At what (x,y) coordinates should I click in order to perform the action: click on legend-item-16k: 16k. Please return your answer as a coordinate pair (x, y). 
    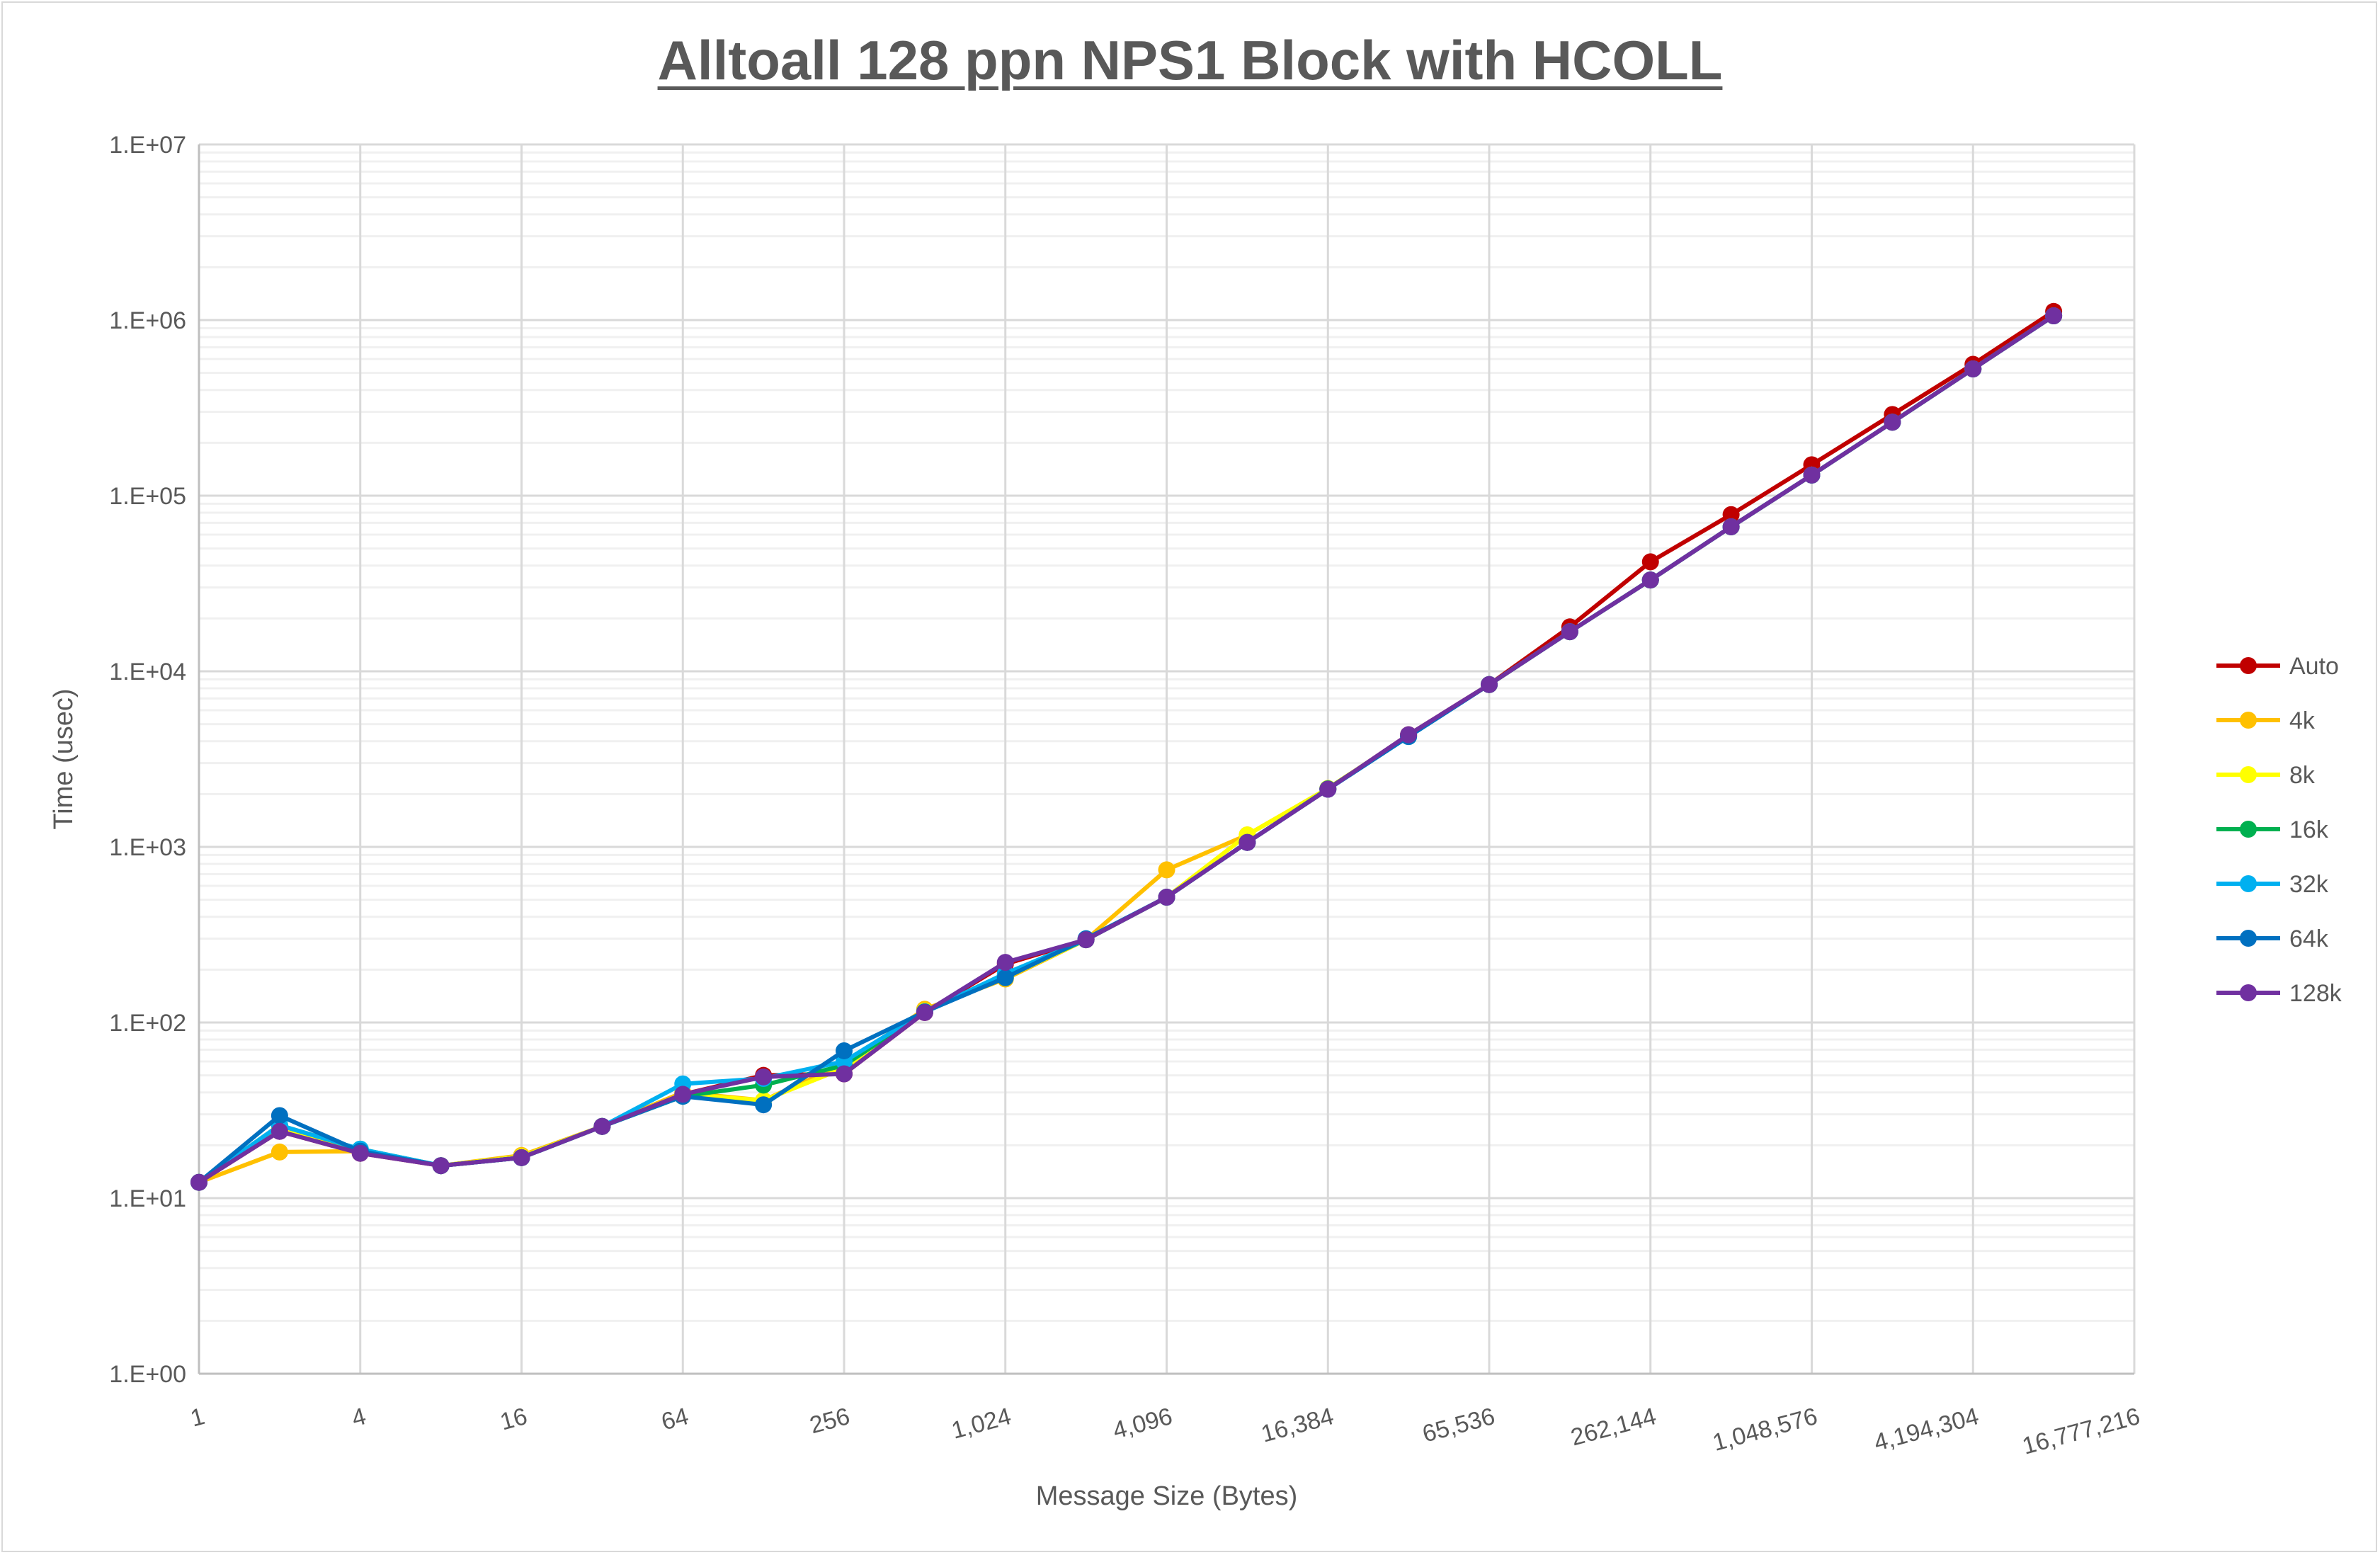
    Looking at the image, I should click on (2272, 830).